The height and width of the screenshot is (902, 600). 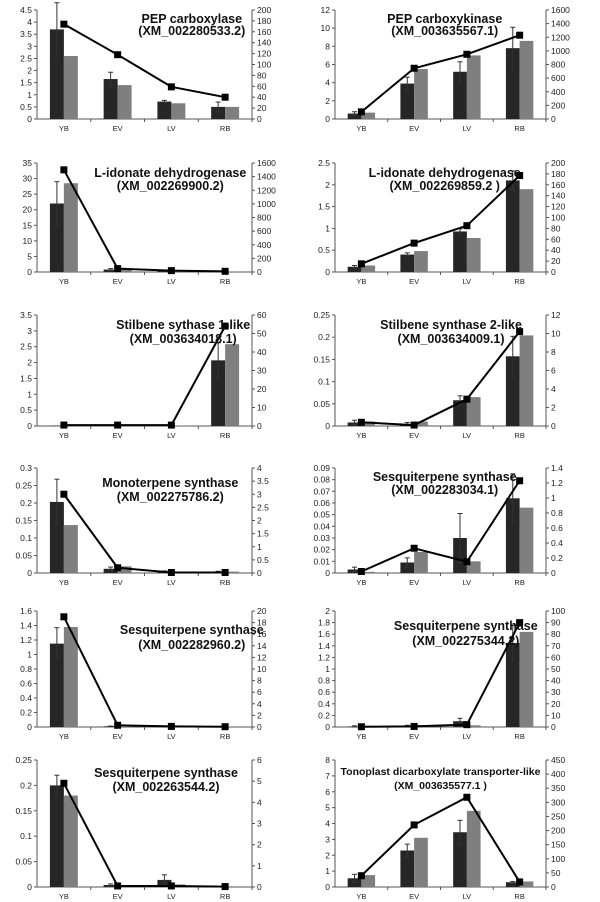 What do you see at coordinates (165, 787) in the screenshot?
I see `chart-subtitle: (XM_002263544.2)` at bounding box center [165, 787].